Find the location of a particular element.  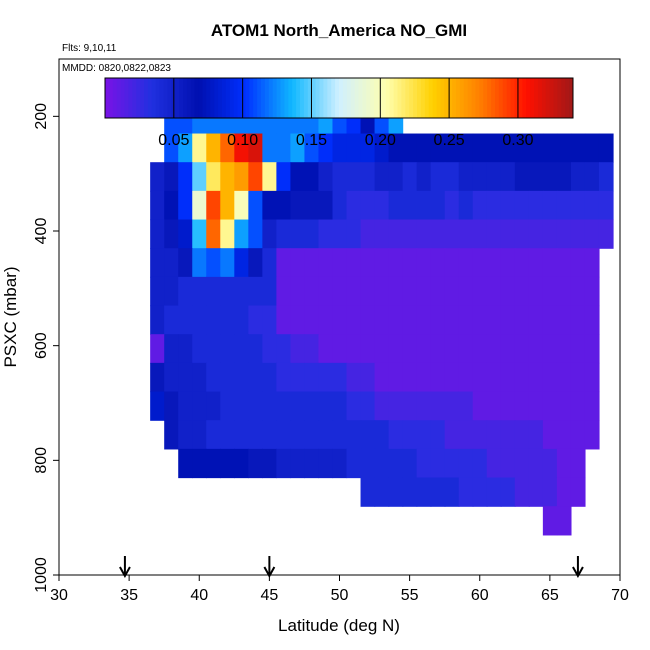

x-tick-label: 40 is located at coordinates (199, 595).